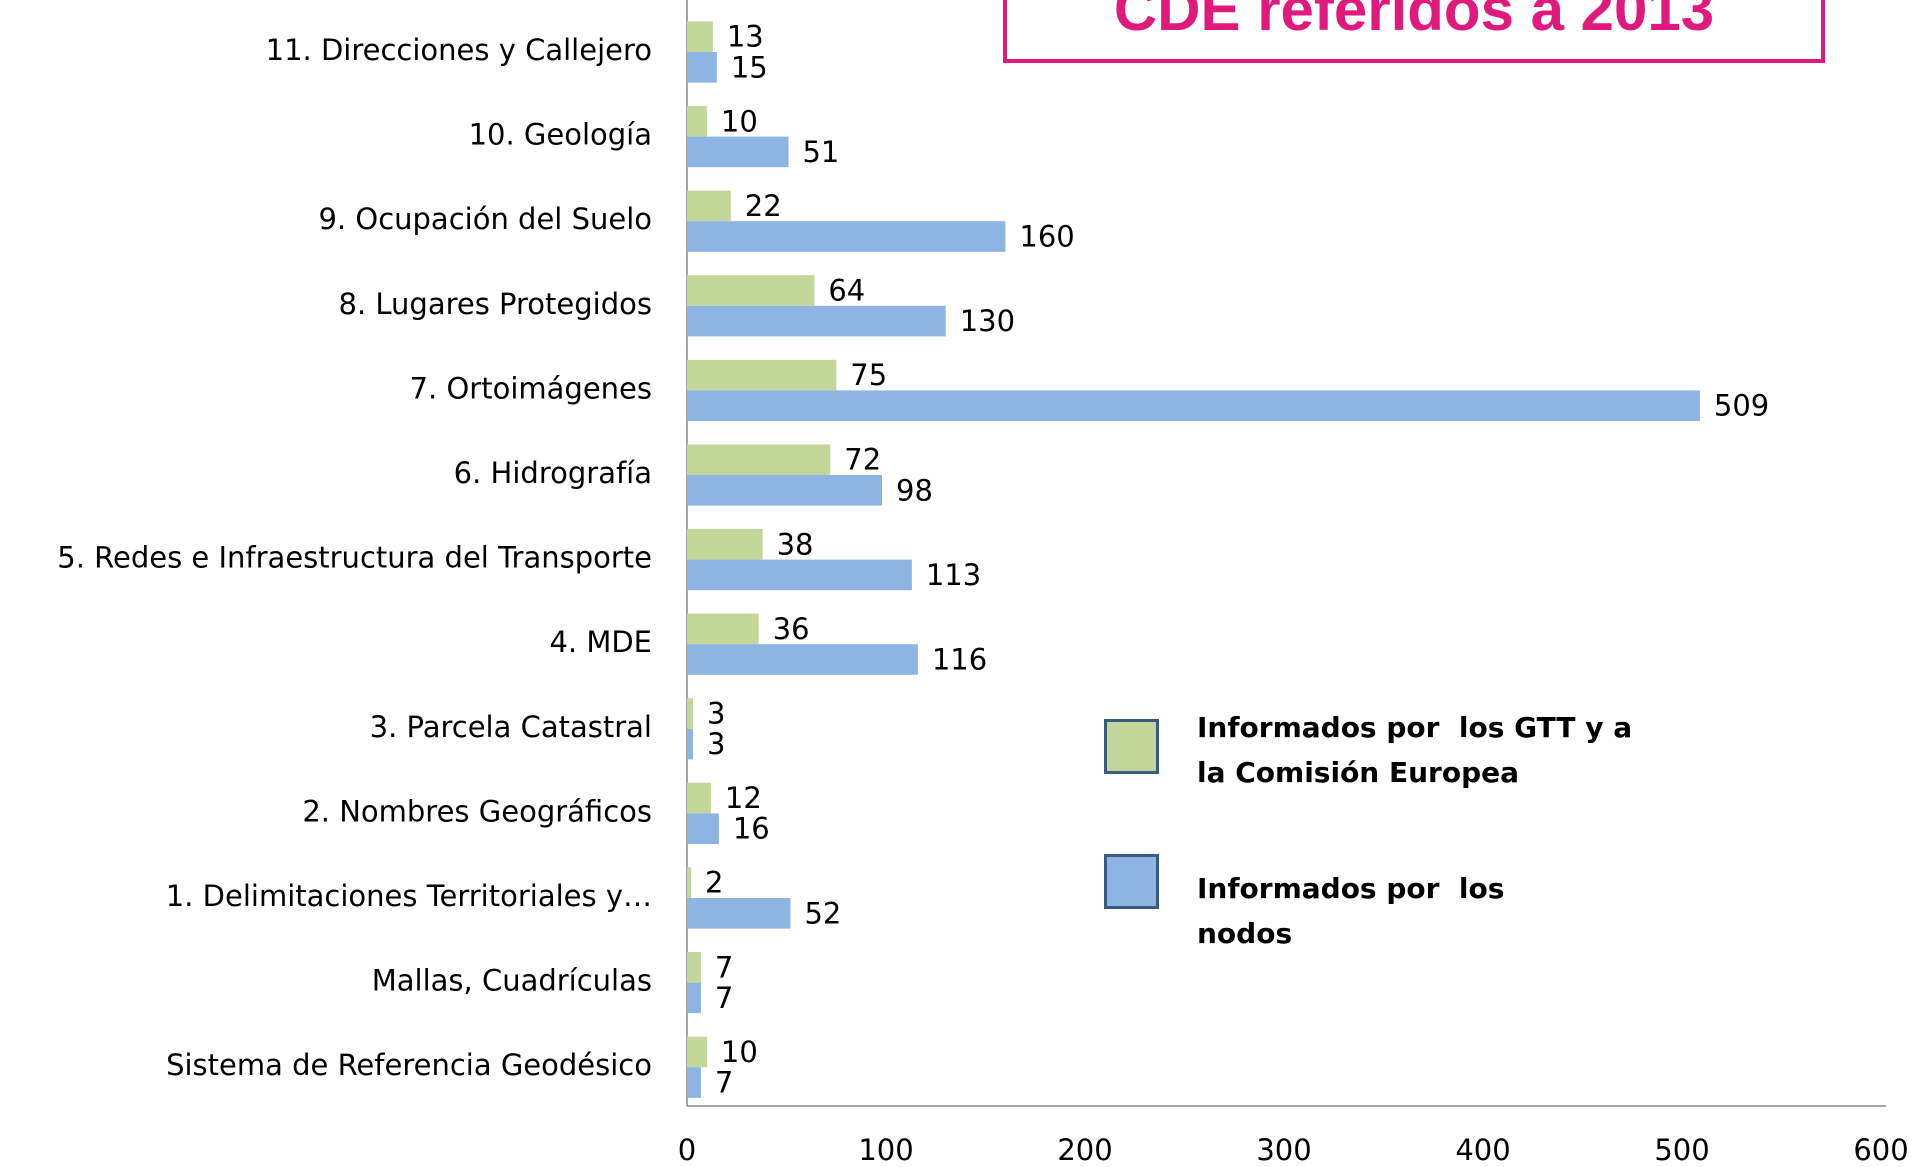 The height and width of the screenshot is (1167, 1919). I want to click on y-tick-label: 11. Direcciones y Callejero, so click(459, 50).